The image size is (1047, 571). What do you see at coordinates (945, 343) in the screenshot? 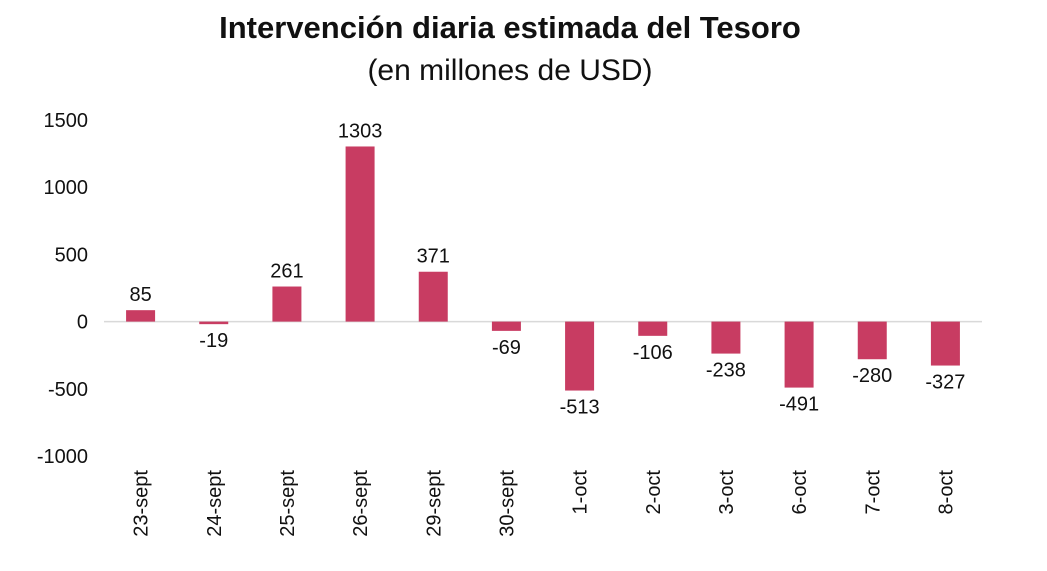
I see `bar-8-oct` at bounding box center [945, 343].